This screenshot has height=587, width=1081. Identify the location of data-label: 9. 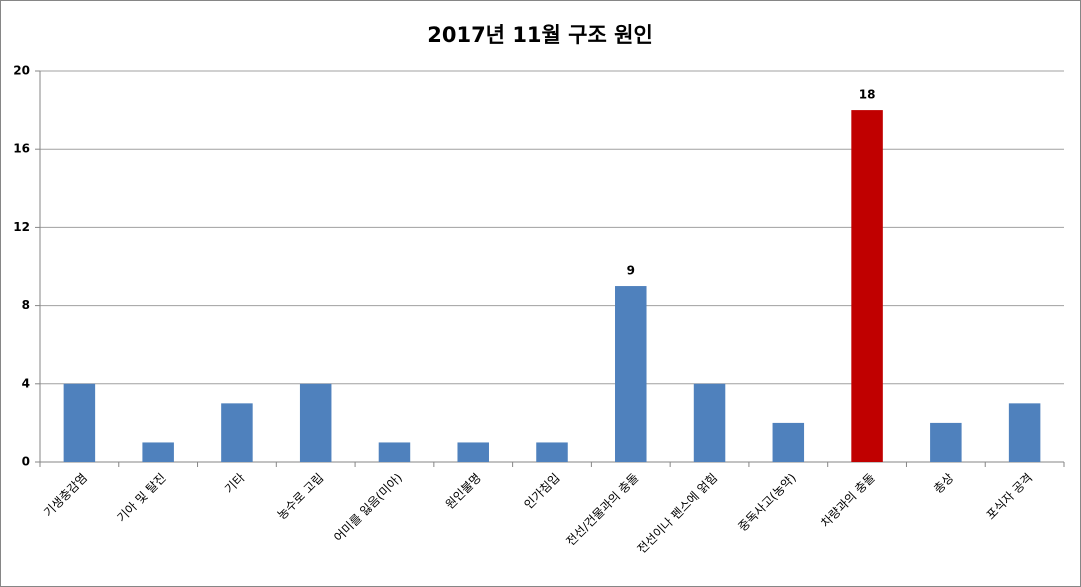
(631, 271).